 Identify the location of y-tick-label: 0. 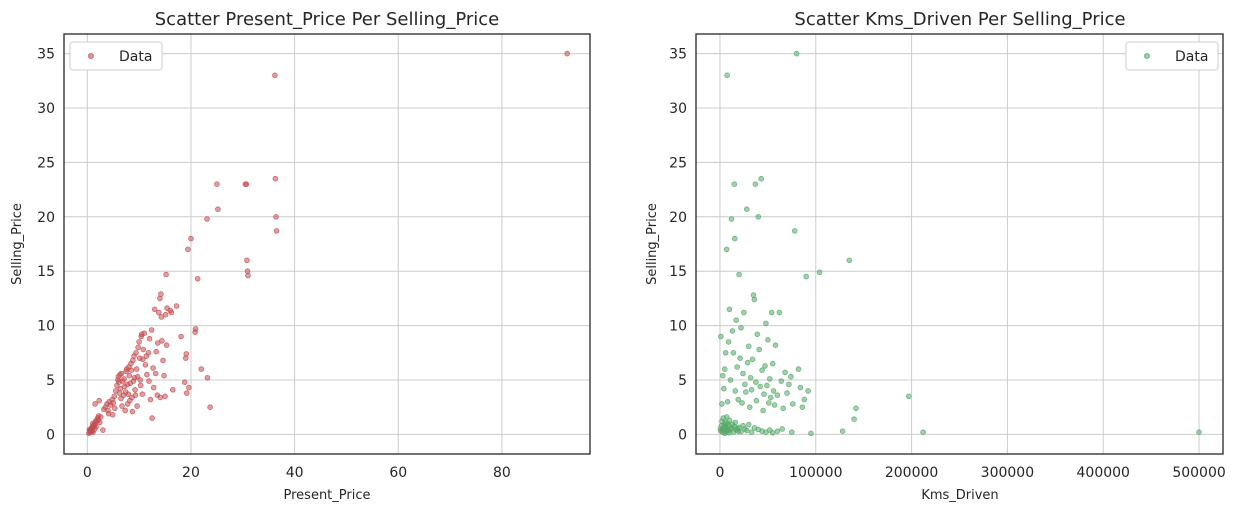
(50, 435).